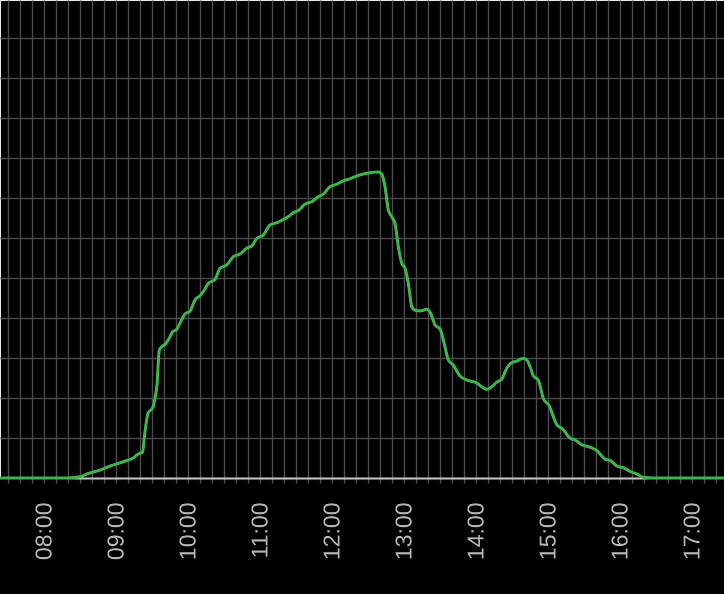 The image size is (724, 594). What do you see at coordinates (187, 531) in the screenshot?
I see `x-tick-label: 10:00` at bounding box center [187, 531].